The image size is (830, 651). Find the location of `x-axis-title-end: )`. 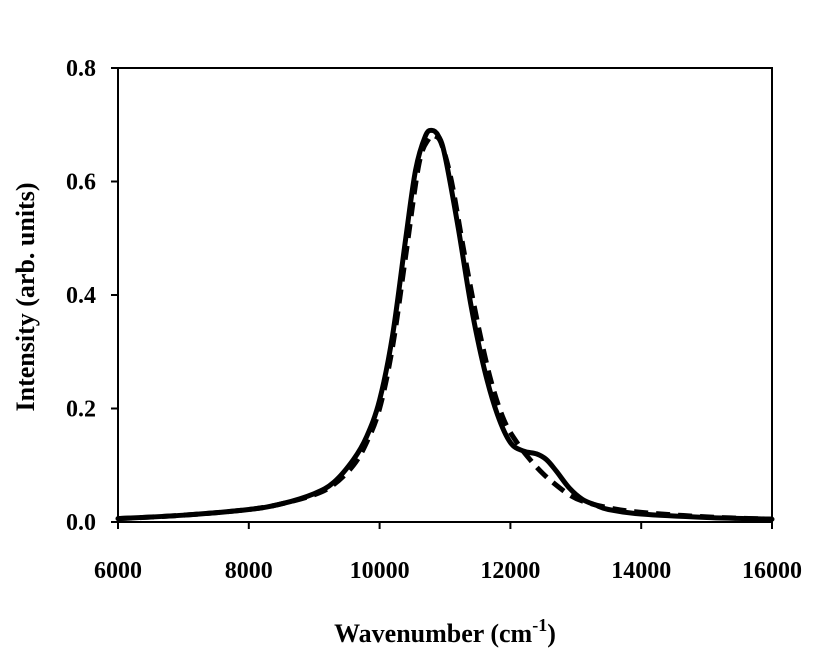

x-axis-title-end: ) is located at coordinates (551, 633).